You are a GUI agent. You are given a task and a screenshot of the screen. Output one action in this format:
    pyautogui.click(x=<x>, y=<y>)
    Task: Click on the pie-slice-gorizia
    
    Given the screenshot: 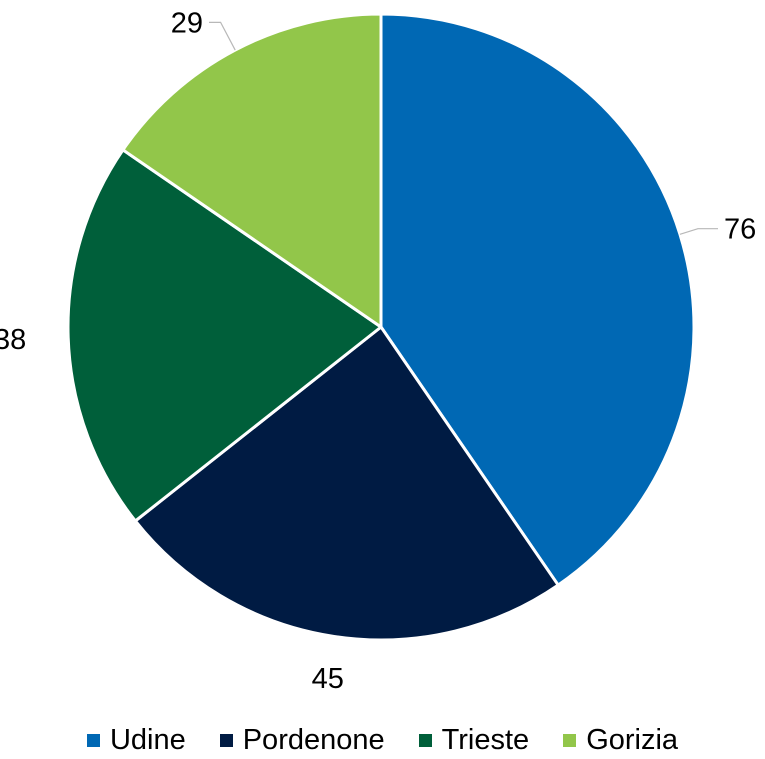 What is the action you would take?
    pyautogui.click(x=252, y=170)
    